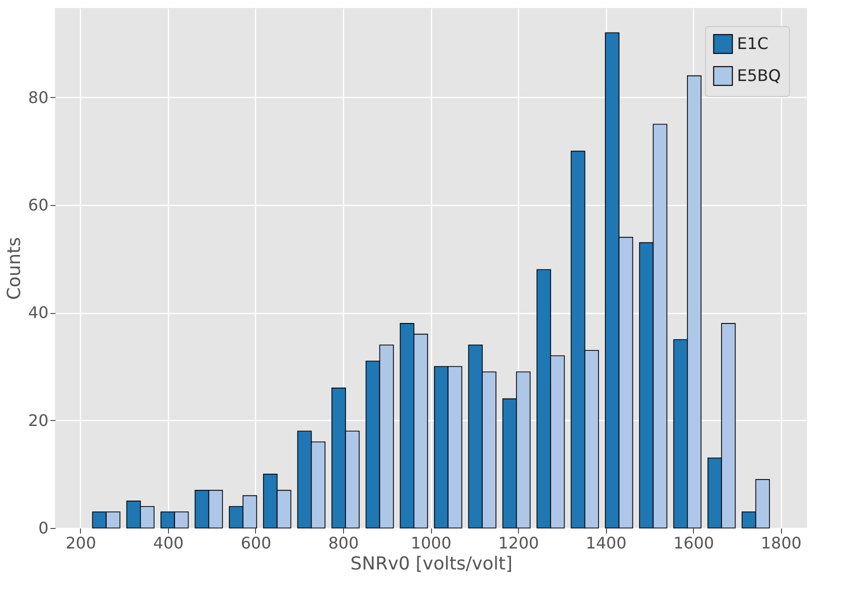 The image size is (846, 596). Describe the element at coordinates (38, 97) in the screenshot. I see `y-tick-label: 80` at that location.